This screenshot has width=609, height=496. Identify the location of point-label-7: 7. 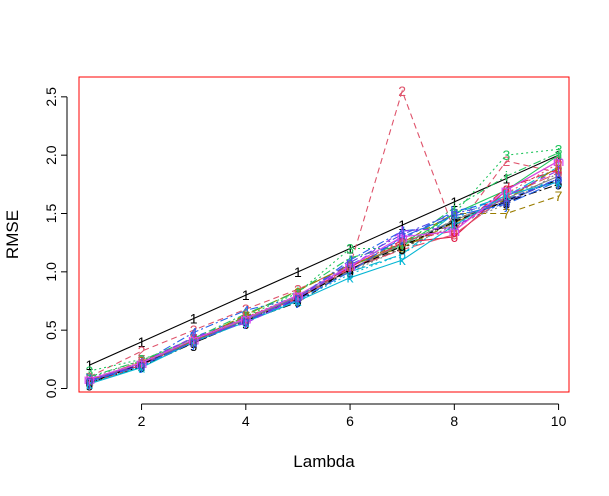
(246, 316).